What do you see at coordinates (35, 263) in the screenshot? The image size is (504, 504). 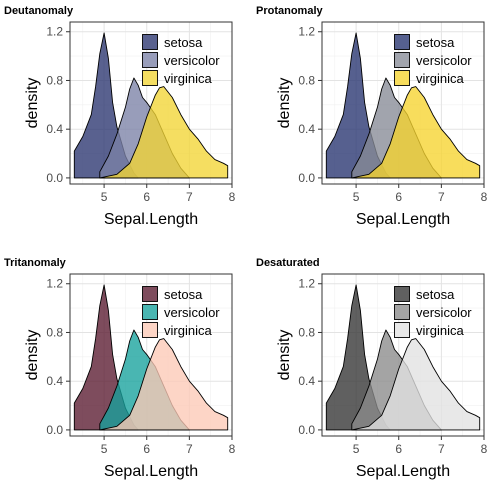 I see `panel-title: Tritanomaly` at bounding box center [35, 263].